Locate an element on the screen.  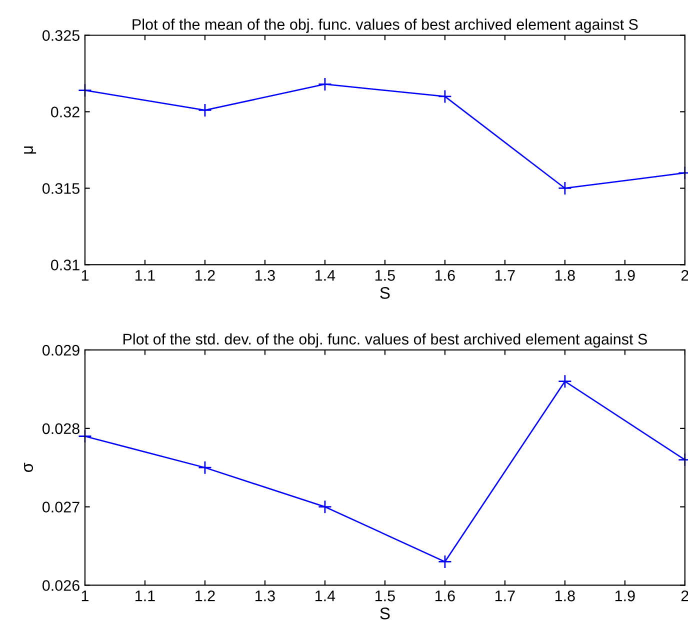
y-tick-label: 0.028 is located at coordinates (61, 428).